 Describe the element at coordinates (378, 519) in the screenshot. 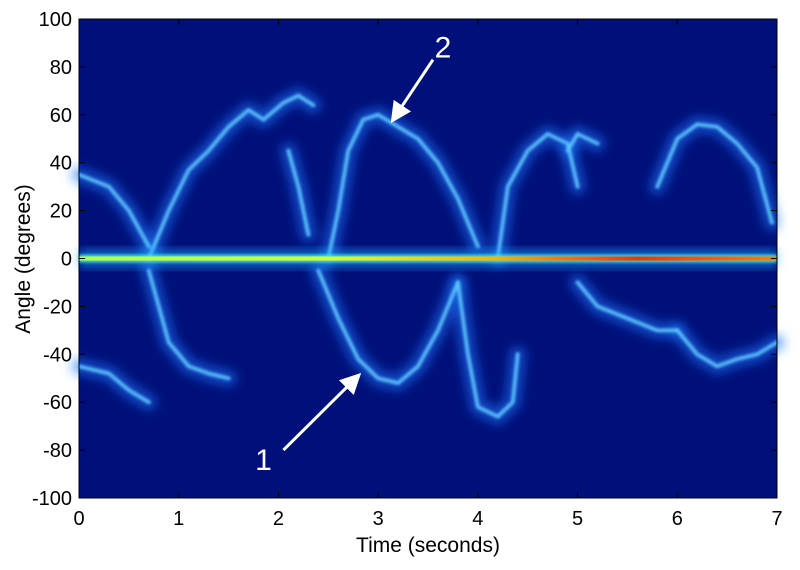

I see `x-tick-label: 3` at that location.